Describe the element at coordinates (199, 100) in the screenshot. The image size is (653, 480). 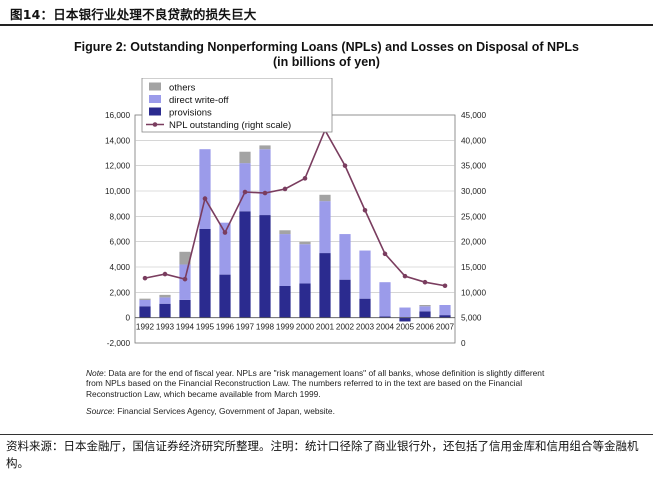
I see `legend-label: direct write-off` at that location.